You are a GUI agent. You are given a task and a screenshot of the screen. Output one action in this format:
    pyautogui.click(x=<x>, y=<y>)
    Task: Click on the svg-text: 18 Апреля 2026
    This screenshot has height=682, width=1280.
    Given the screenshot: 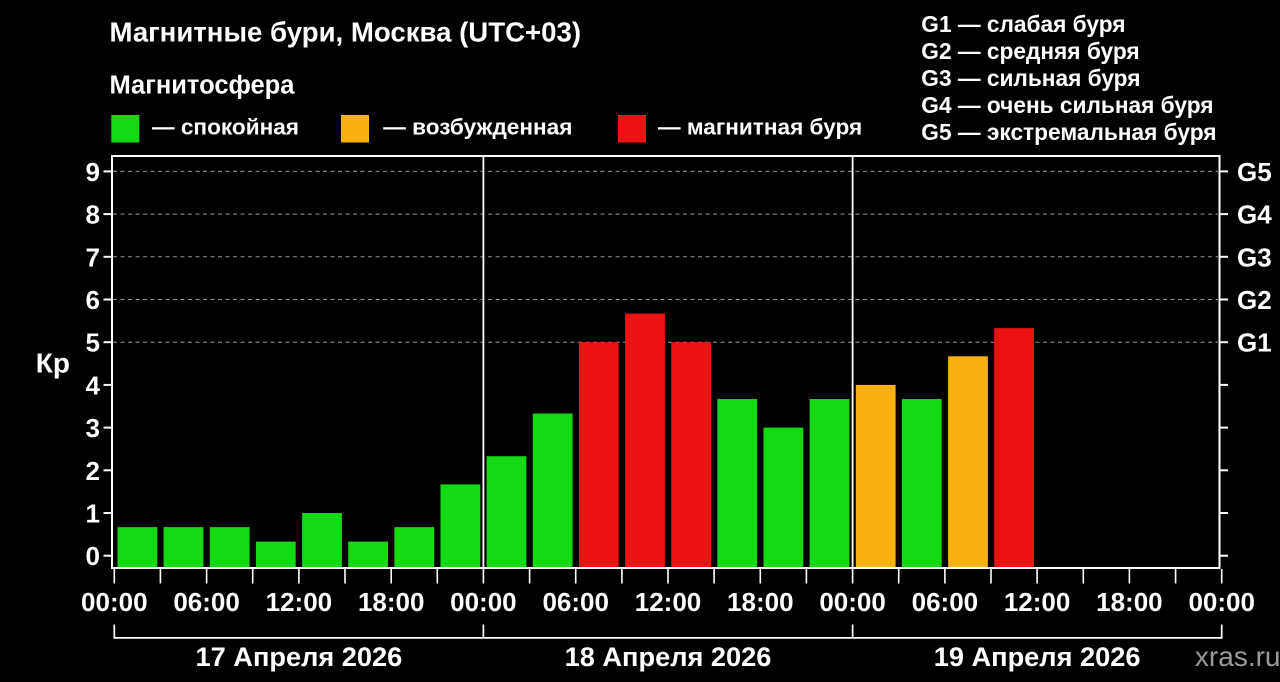 What is the action you would take?
    pyautogui.click(x=668, y=656)
    